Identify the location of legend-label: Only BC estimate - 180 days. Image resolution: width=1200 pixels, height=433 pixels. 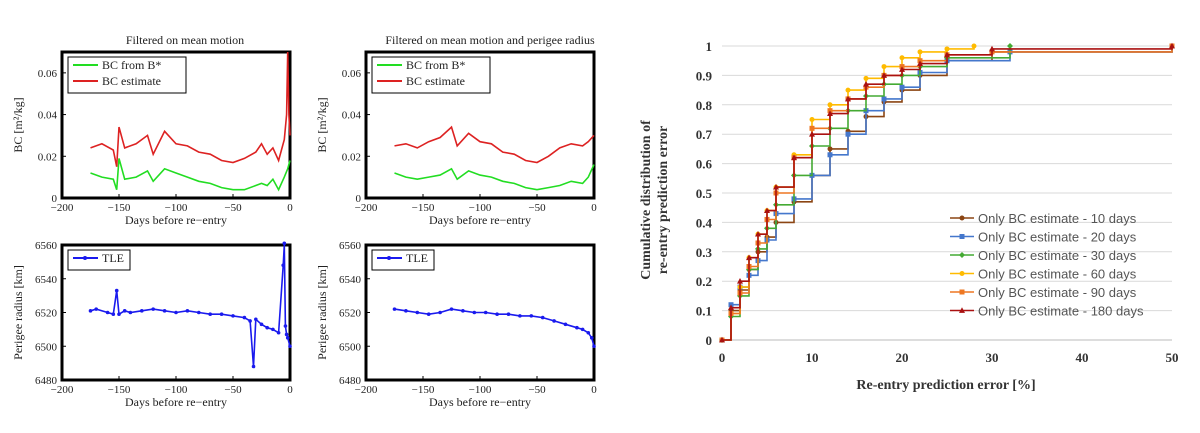
(1061, 311).